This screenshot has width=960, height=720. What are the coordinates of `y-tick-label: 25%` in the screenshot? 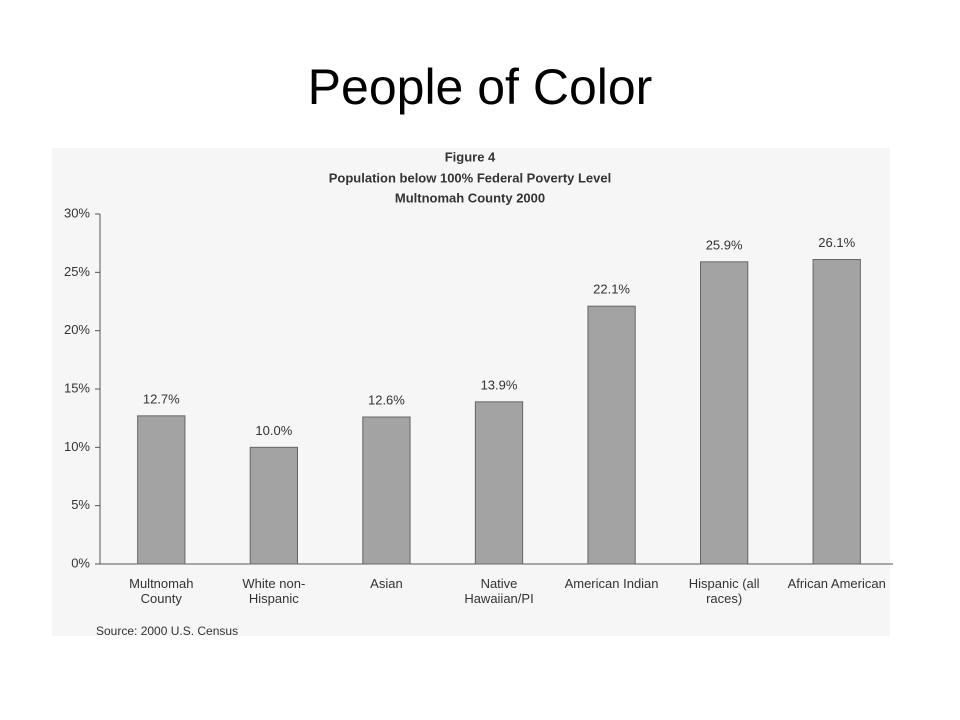 It's located at (77, 271).